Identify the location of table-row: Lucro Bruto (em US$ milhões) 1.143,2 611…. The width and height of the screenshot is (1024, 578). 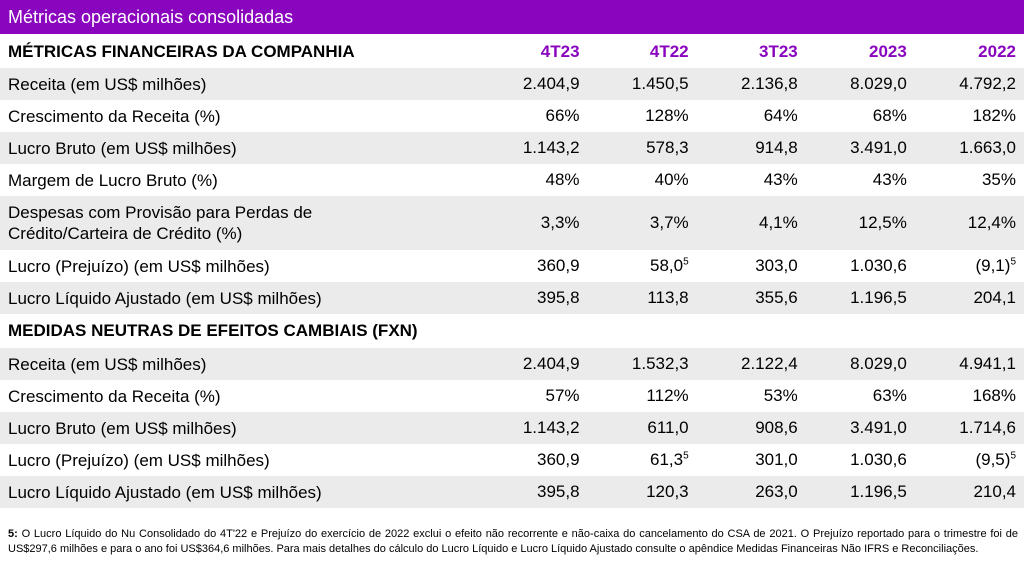
(512, 428).